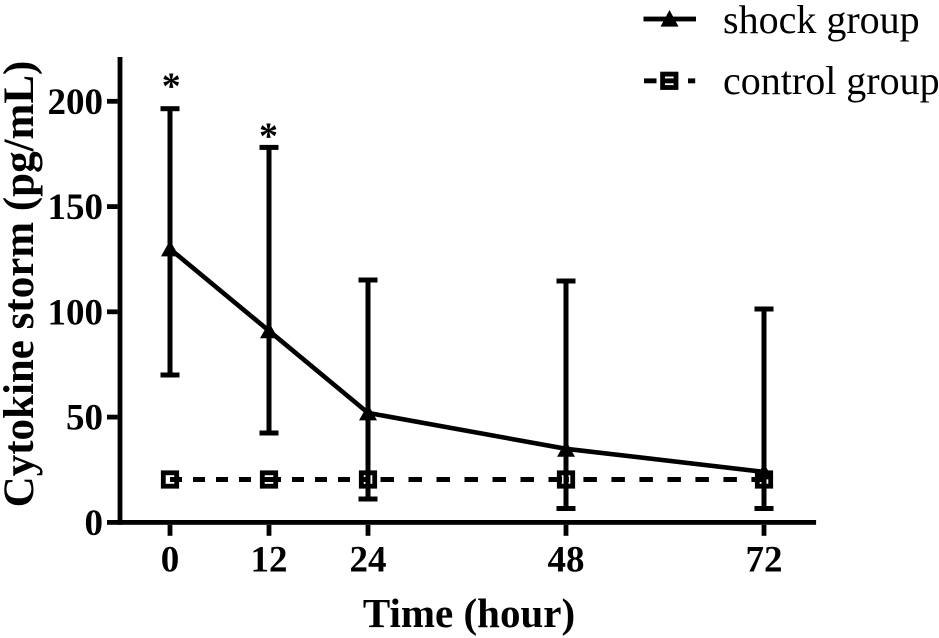 Image resolution: width=939 pixels, height=638 pixels. What do you see at coordinates (269, 560) in the screenshot?
I see `svg-text: 12` at bounding box center [269, 560].